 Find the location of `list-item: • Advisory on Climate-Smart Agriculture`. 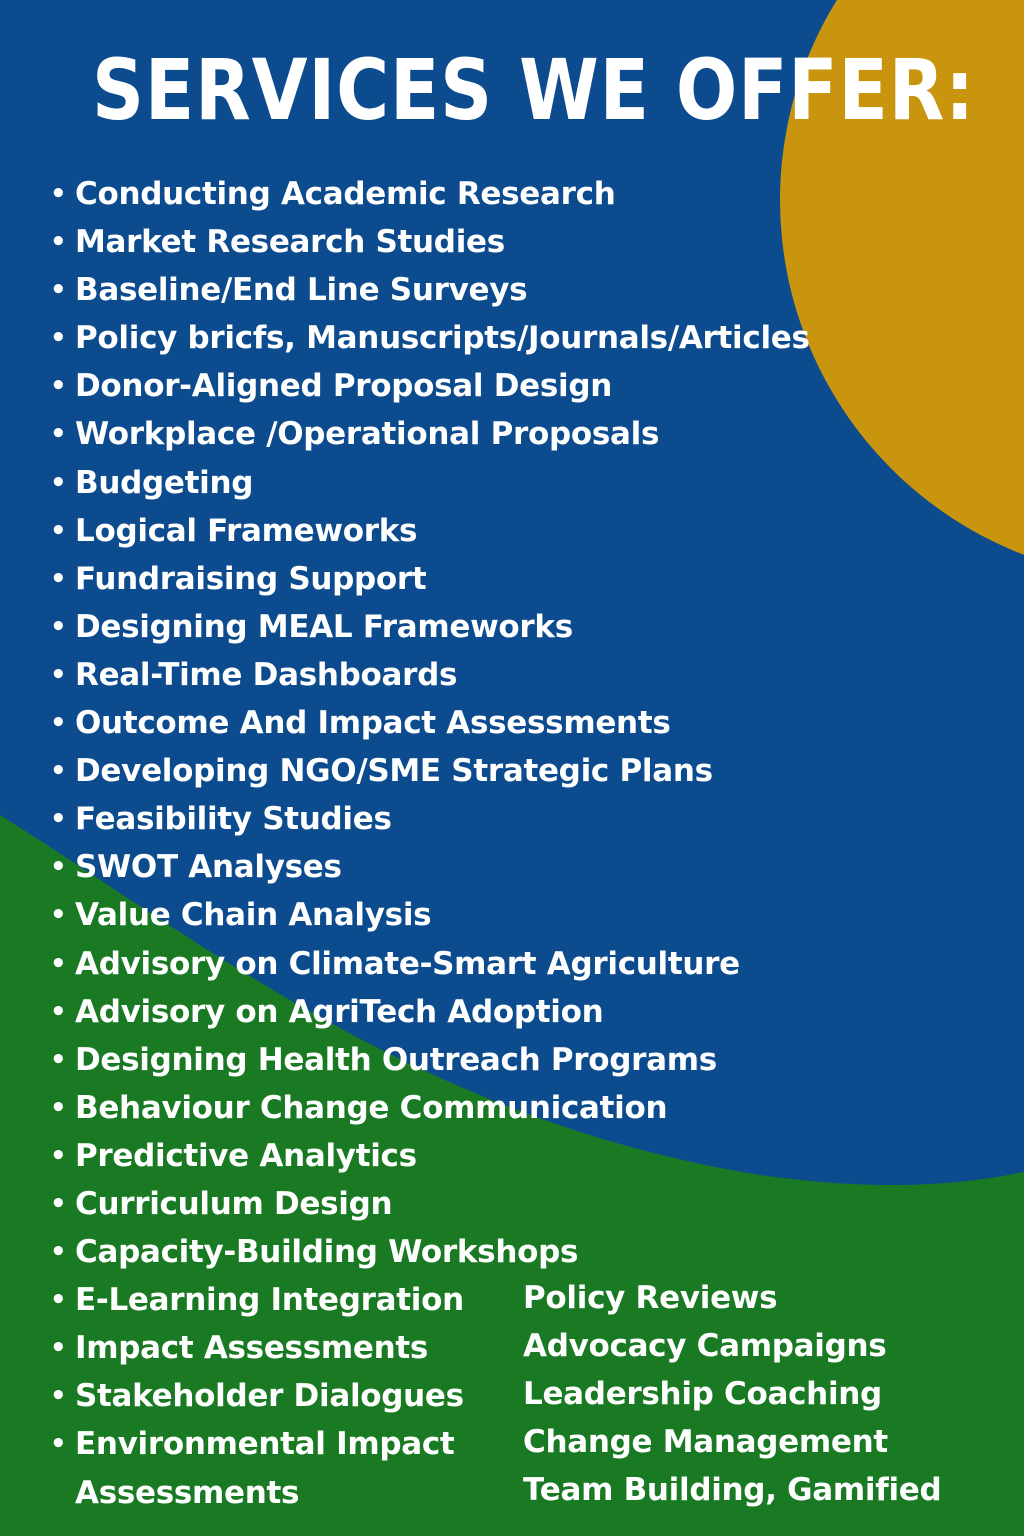

list-item: • Advisory on Climate-Smart Agriculture is located at coordinates (429, 964).